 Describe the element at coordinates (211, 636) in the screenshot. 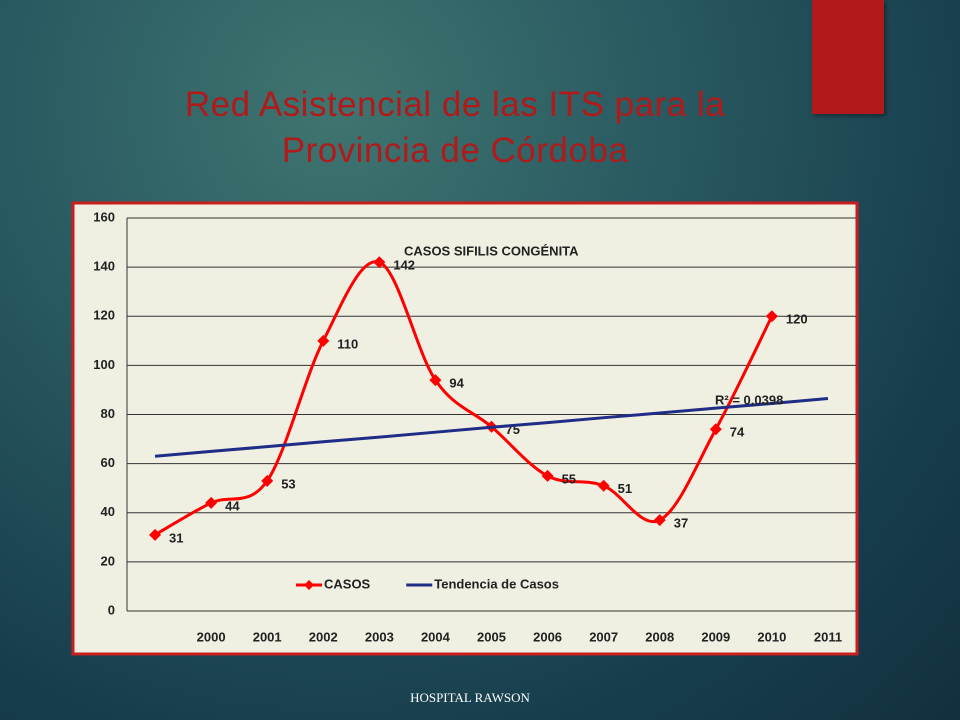

I see `x-tick-label: 2000` at that location.